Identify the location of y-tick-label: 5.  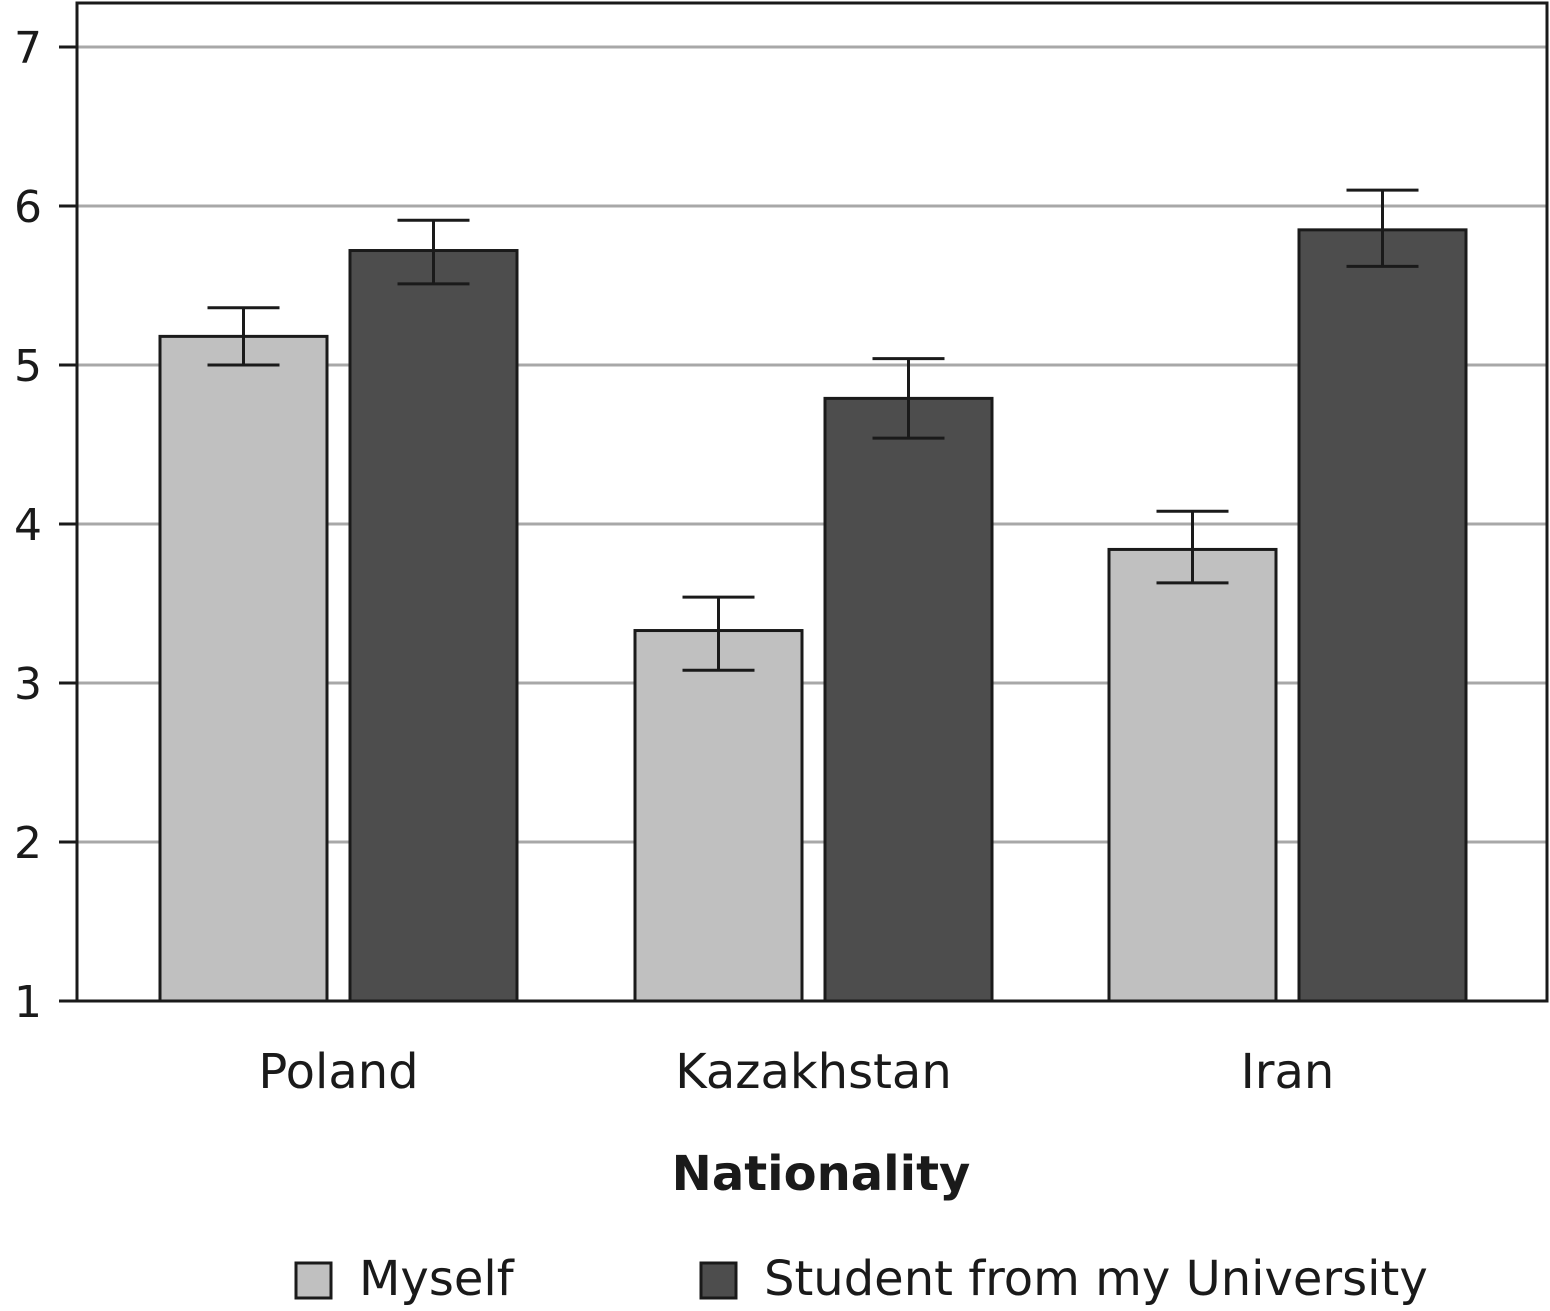
(28, 366).